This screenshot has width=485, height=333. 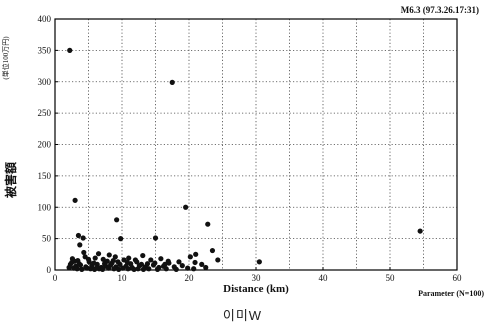 I want to click on x-tick-label: 30, so click(x=257, y=278).